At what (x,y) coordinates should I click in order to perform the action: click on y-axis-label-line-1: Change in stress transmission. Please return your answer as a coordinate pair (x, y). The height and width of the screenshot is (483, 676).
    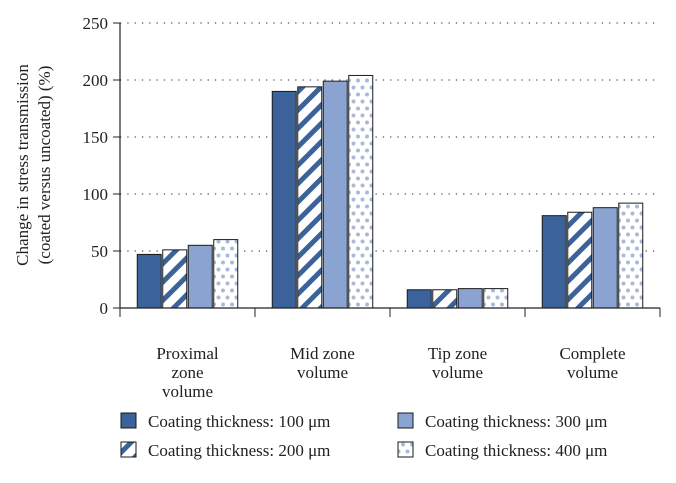
    Looking at the image, I should click on (22, 165).